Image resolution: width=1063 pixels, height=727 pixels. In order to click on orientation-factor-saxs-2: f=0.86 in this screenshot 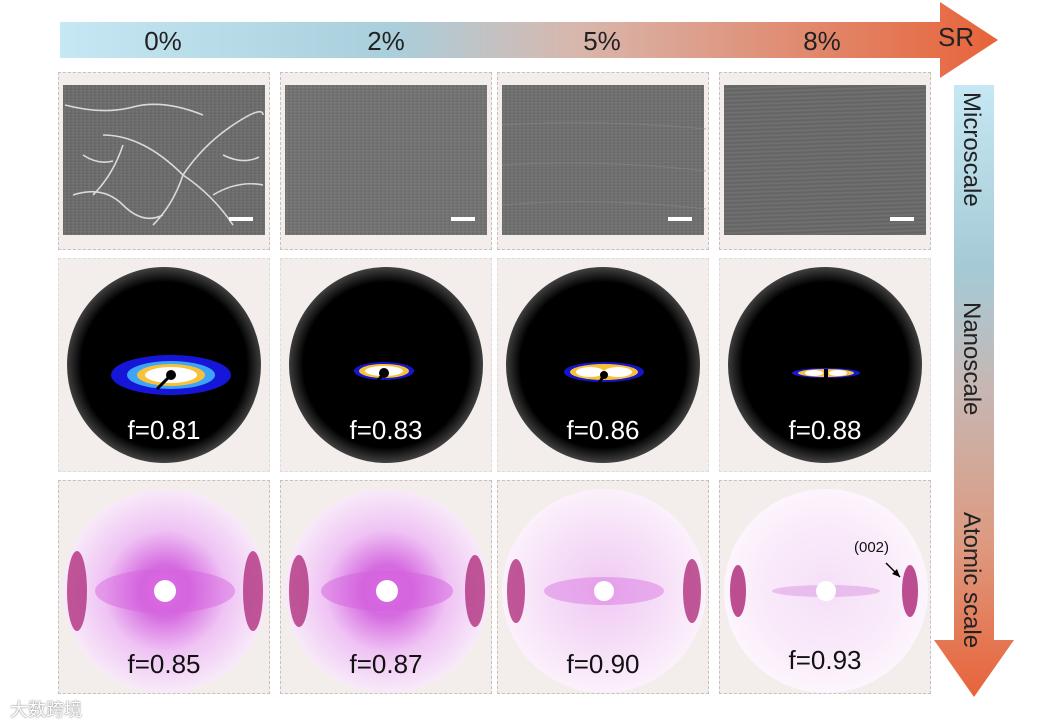, I will do `click(603, 430)`.